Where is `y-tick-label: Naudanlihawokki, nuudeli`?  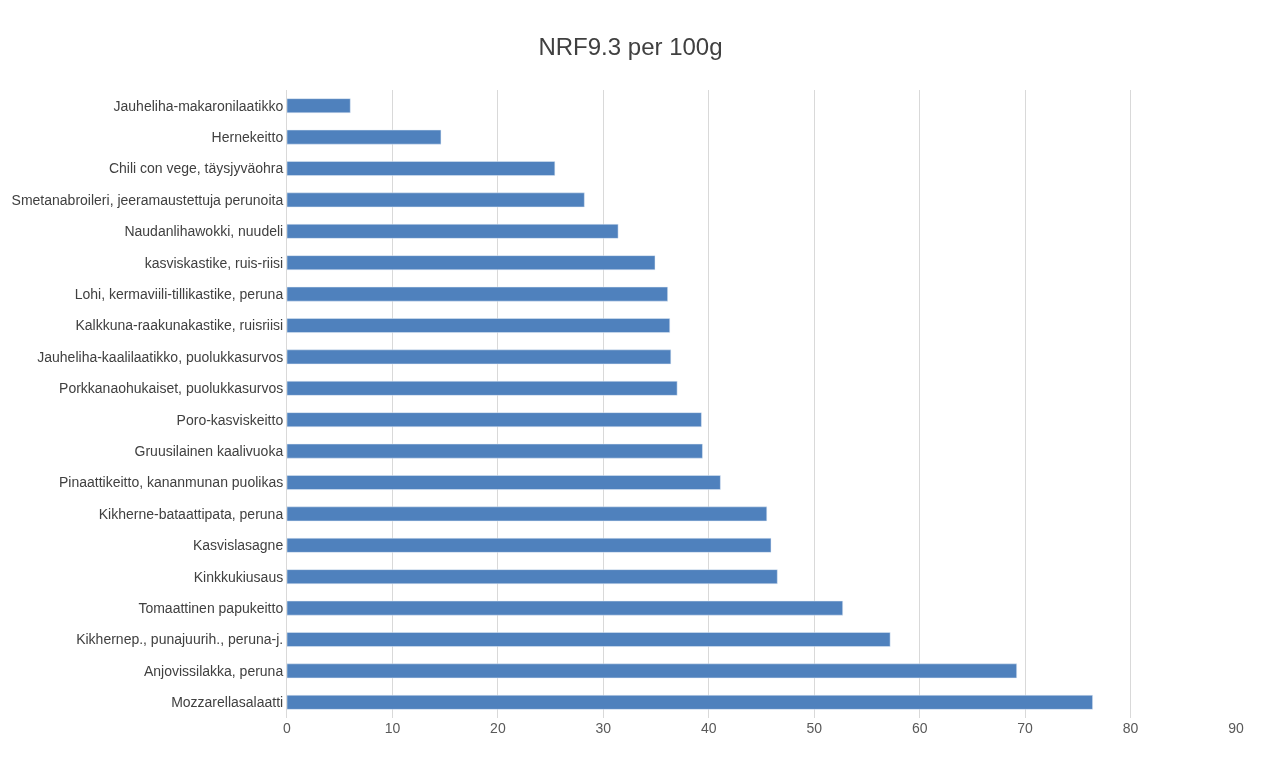
y-tick-label: Naudanlihawokki, nuudeli is located at coordinates (204, 231).